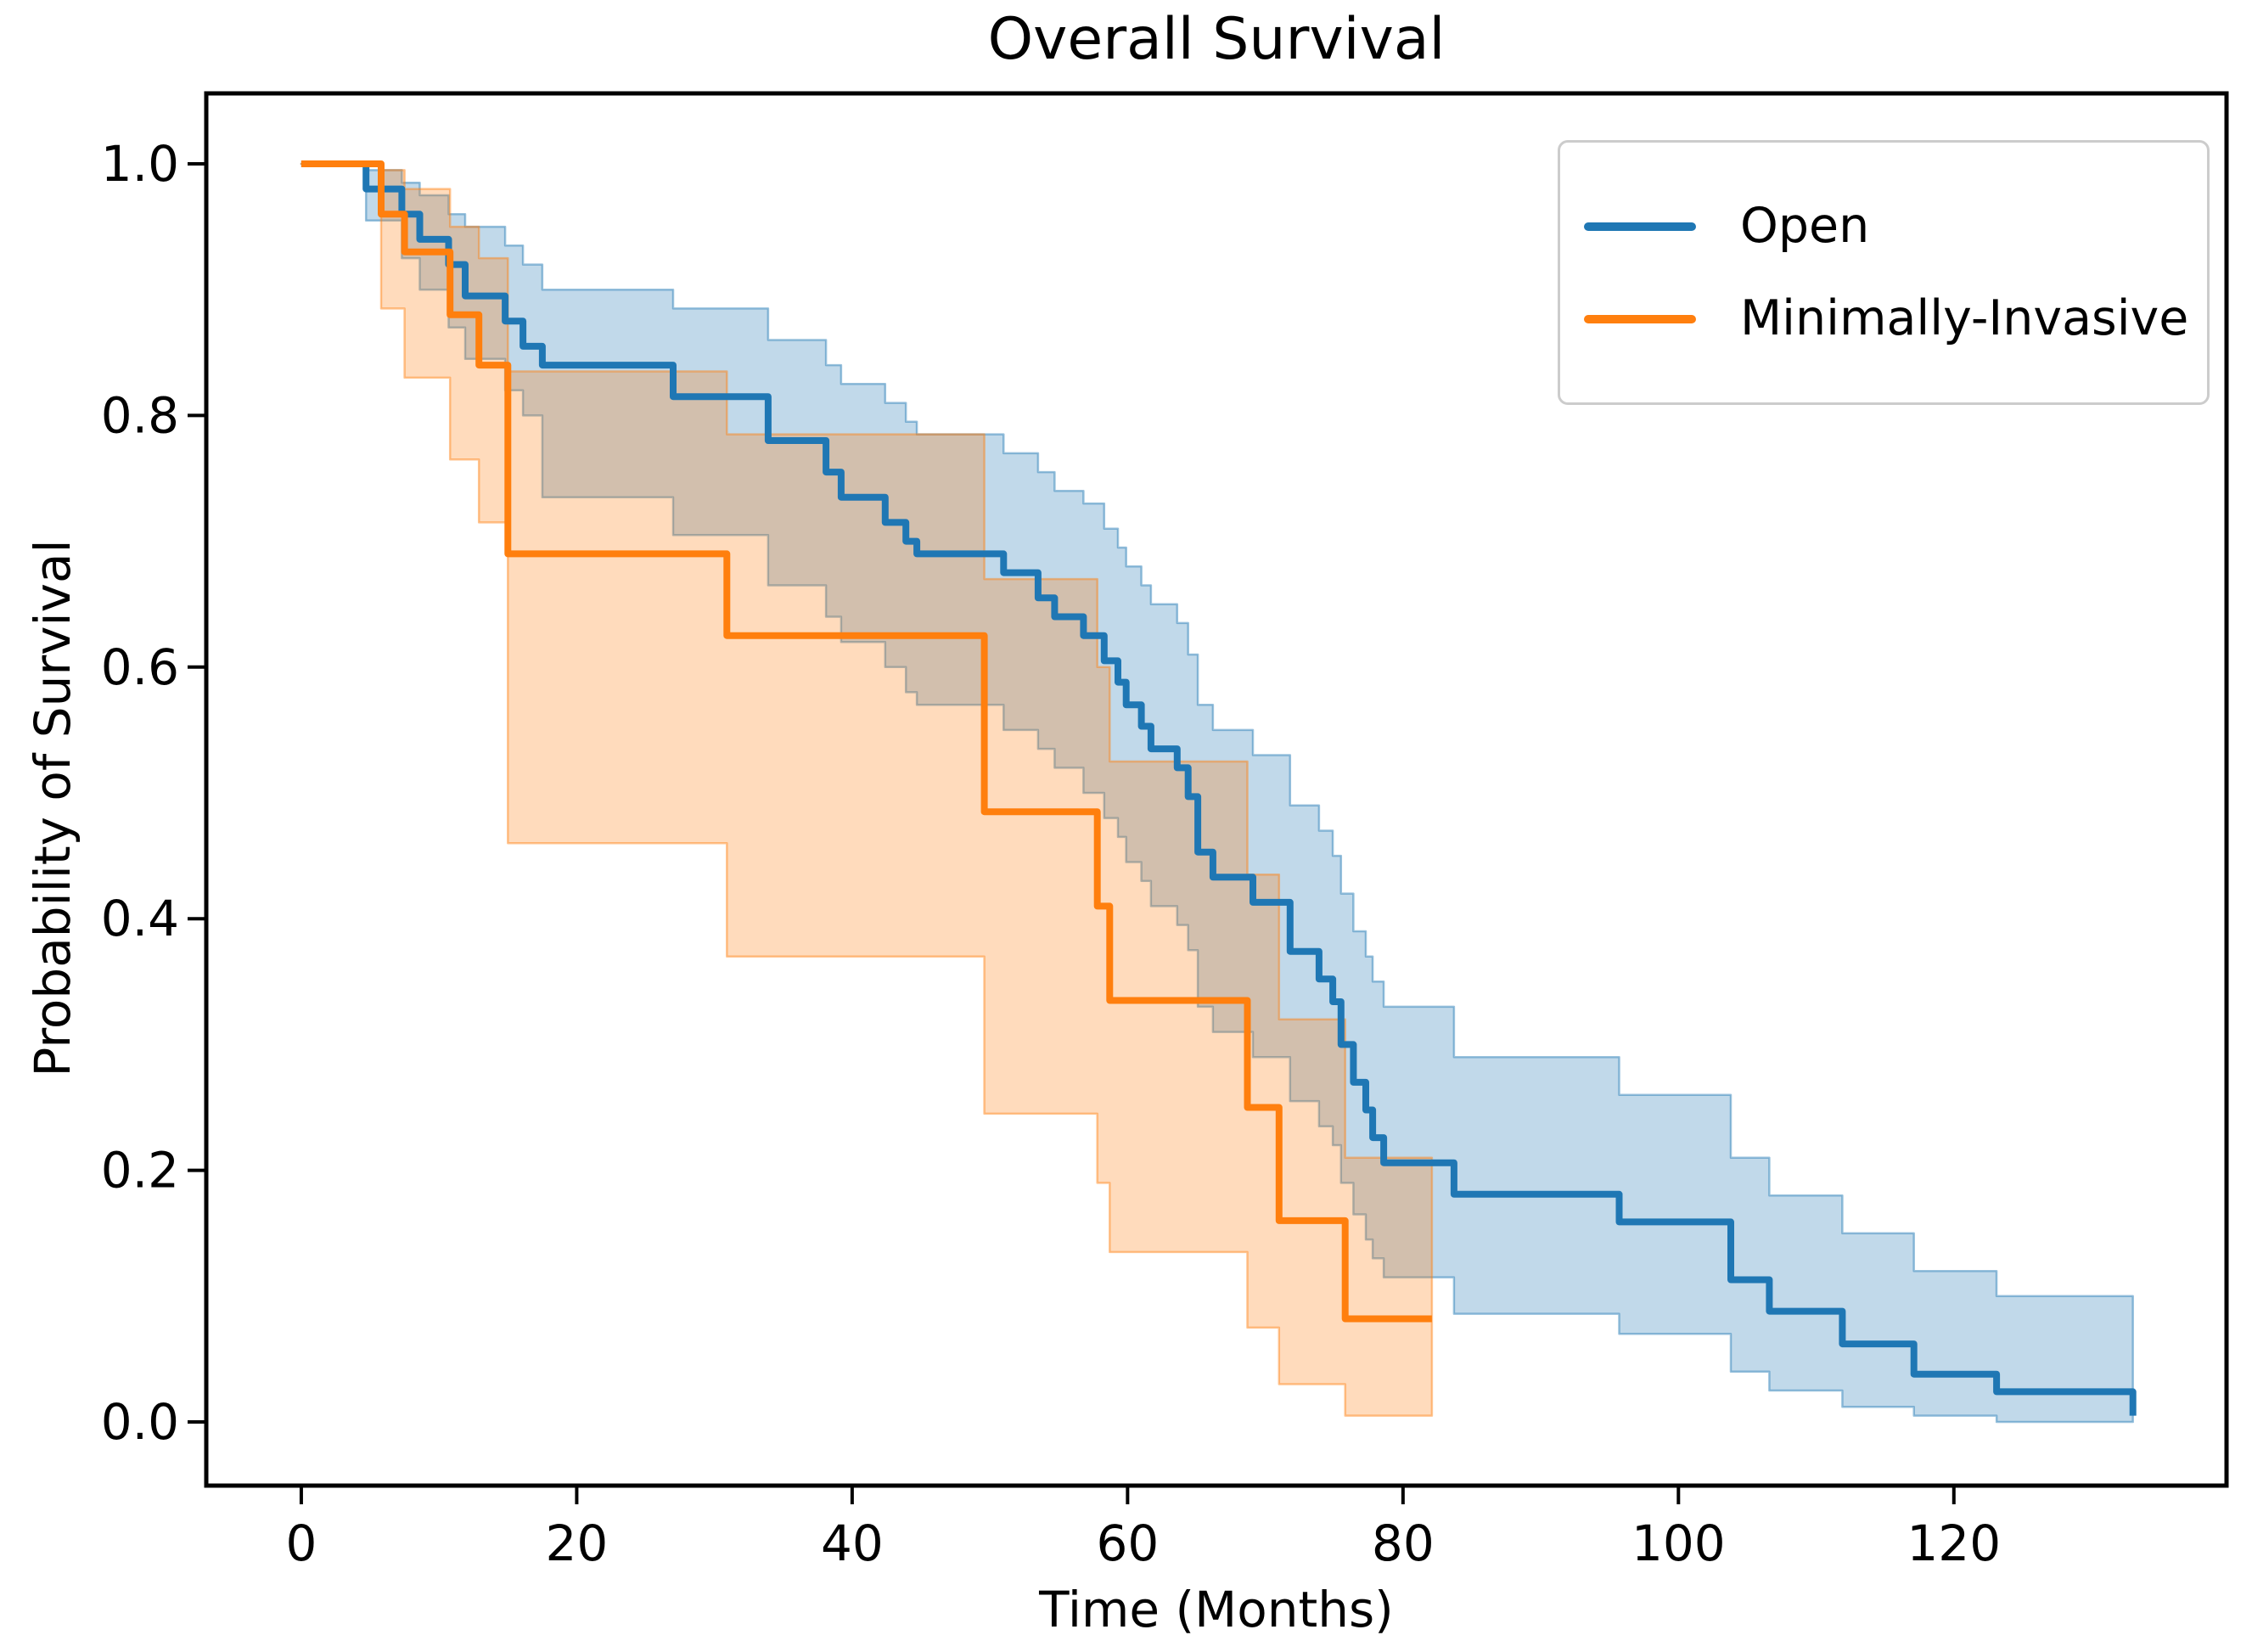 The height and width of the screenshot is (1652, 2252). Describe the element at coordinates (140, 415) in the screenshot. I see `y-tick-label: 0.8` at that location.